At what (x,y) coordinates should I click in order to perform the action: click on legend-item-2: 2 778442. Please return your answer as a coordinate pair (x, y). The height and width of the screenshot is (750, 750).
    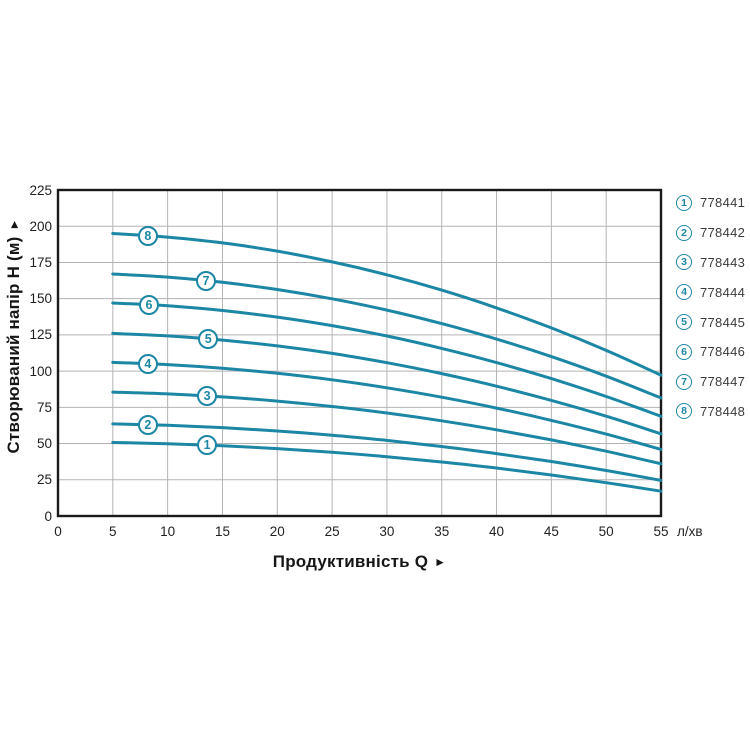
    Looking at the image, I should click on (710, 233).